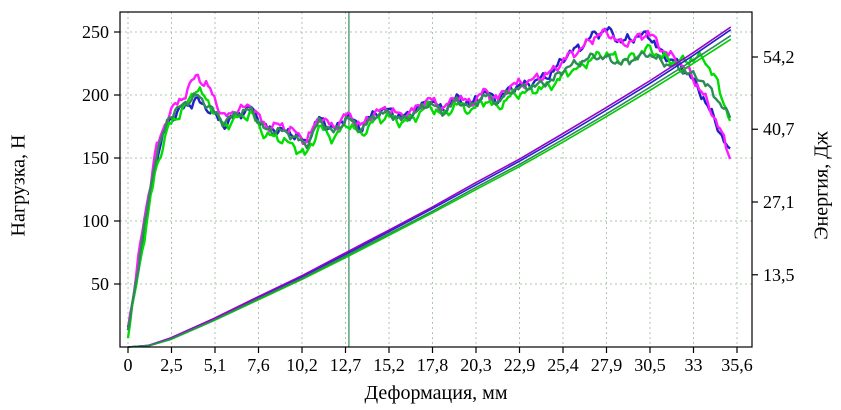 The height and width of the screenshot is (410, 841). Describe the element at coordinates (215, 365) in the screenshot. I see `x-tick-label: 5,1` at that location.